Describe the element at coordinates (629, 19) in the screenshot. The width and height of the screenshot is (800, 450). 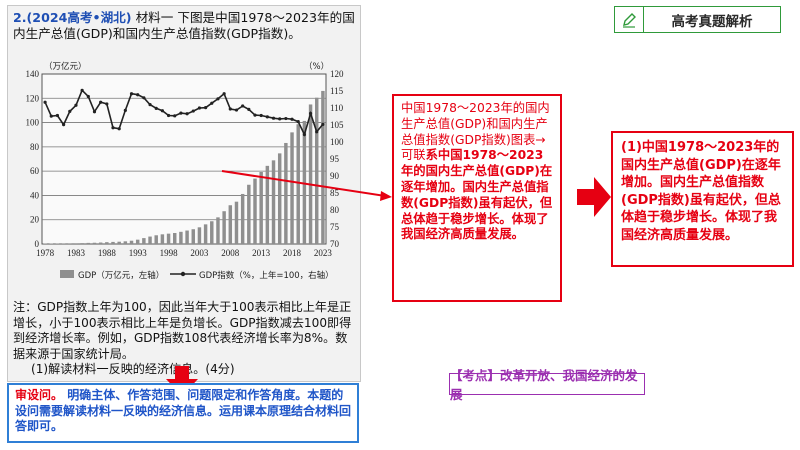
I see `pencil-icon` at that location.